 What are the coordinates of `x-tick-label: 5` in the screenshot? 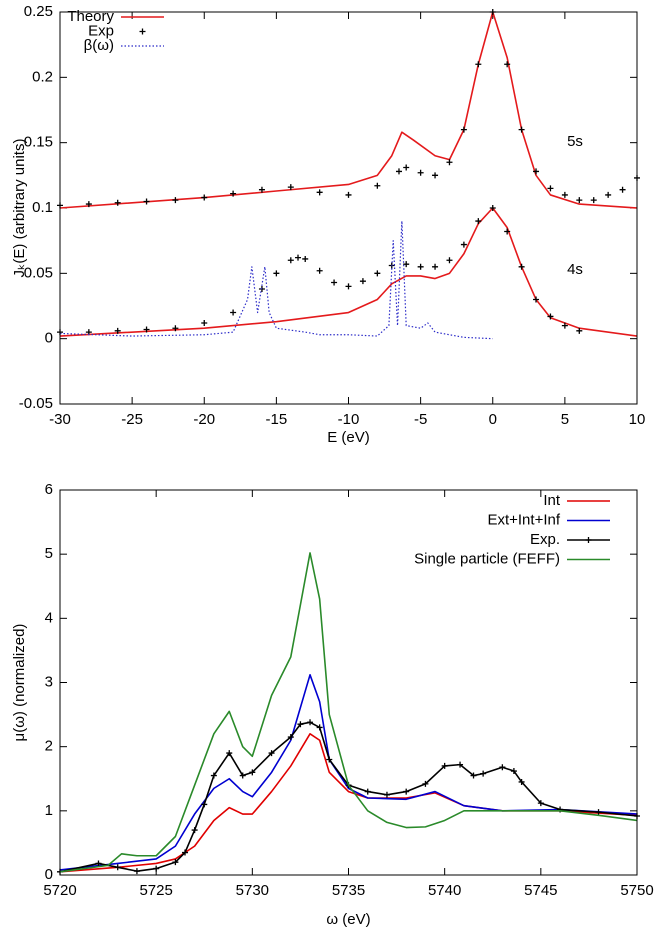 It's located at (565, 419).